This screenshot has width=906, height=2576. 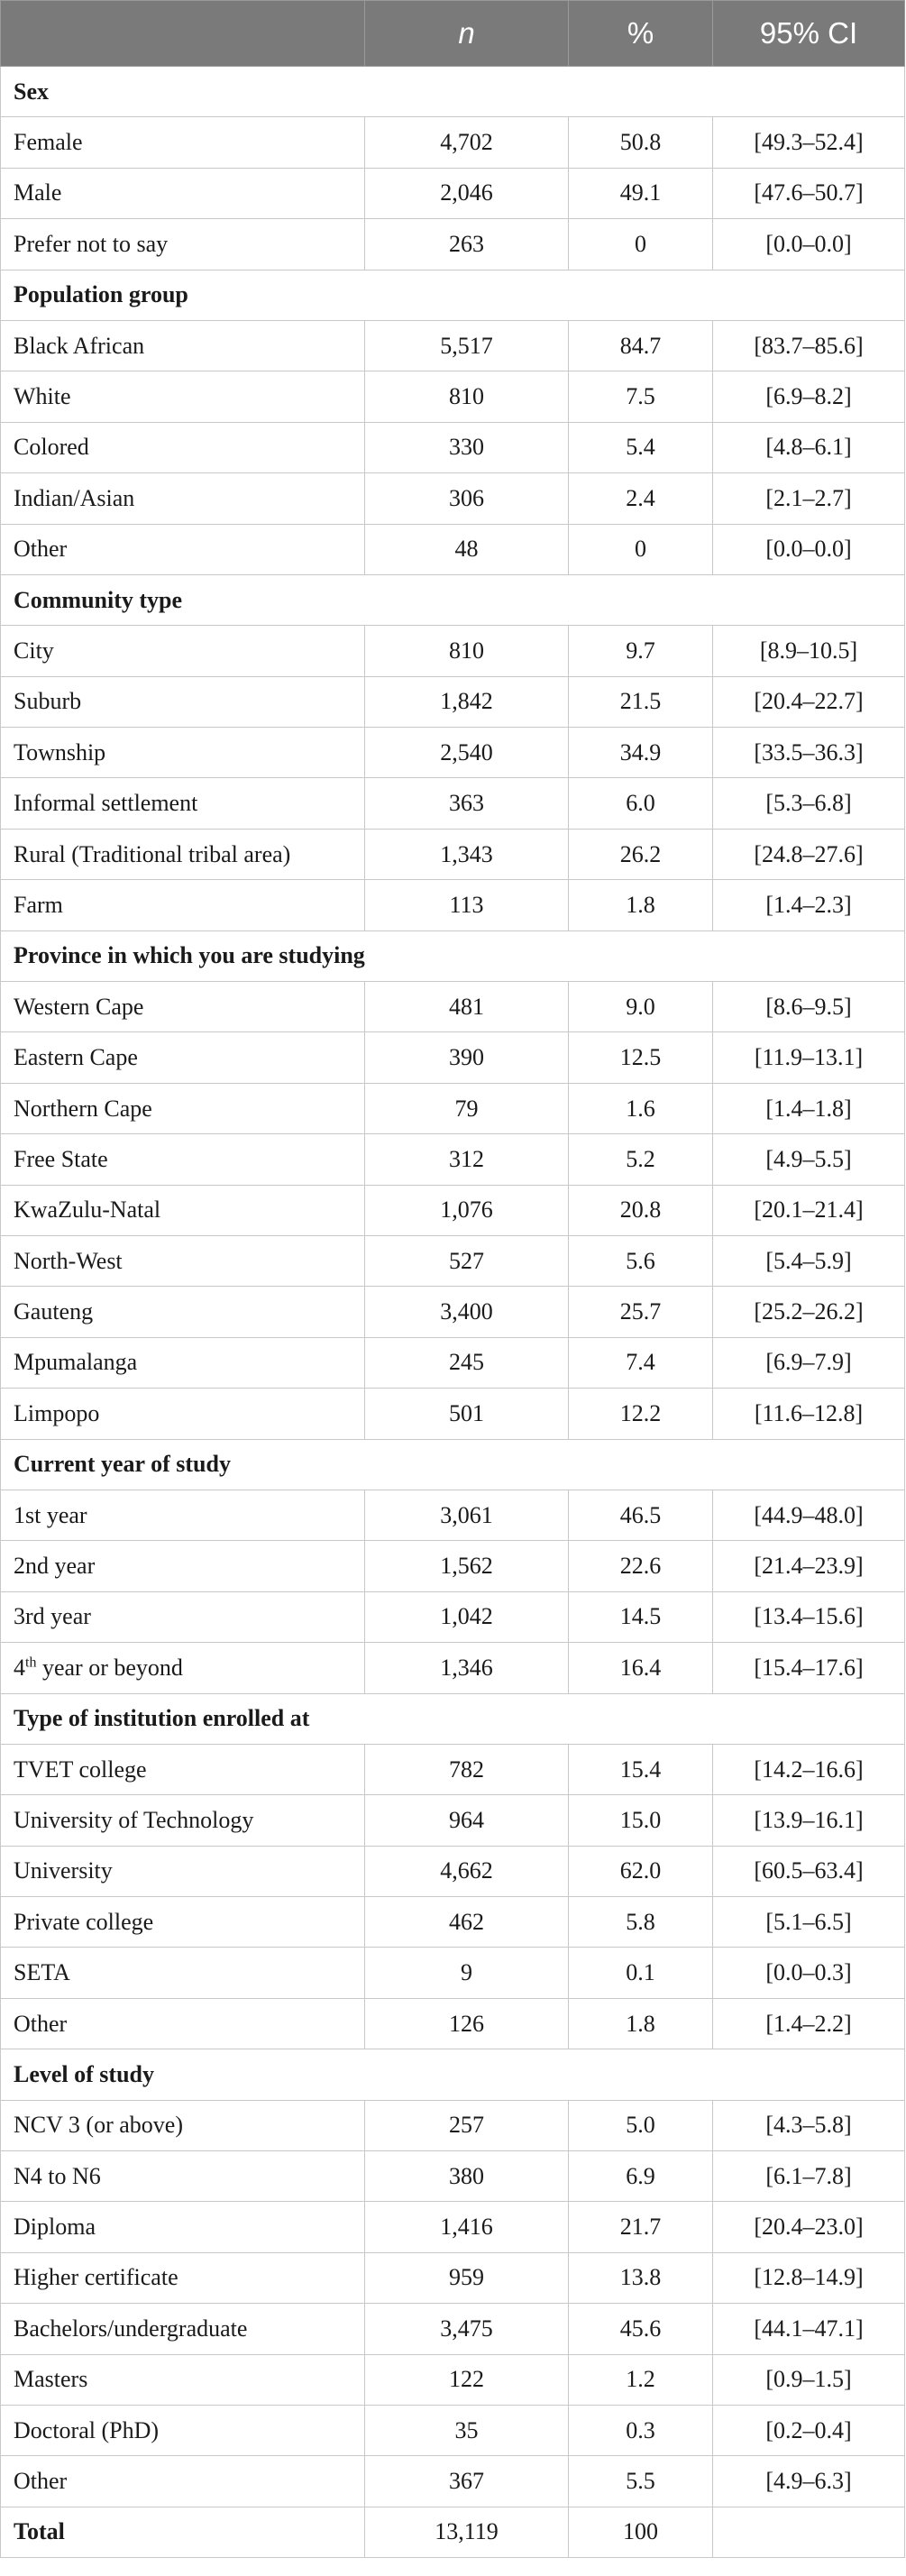 I want to click on header-ci-col: 95% CI, so click(x=808, y=33).